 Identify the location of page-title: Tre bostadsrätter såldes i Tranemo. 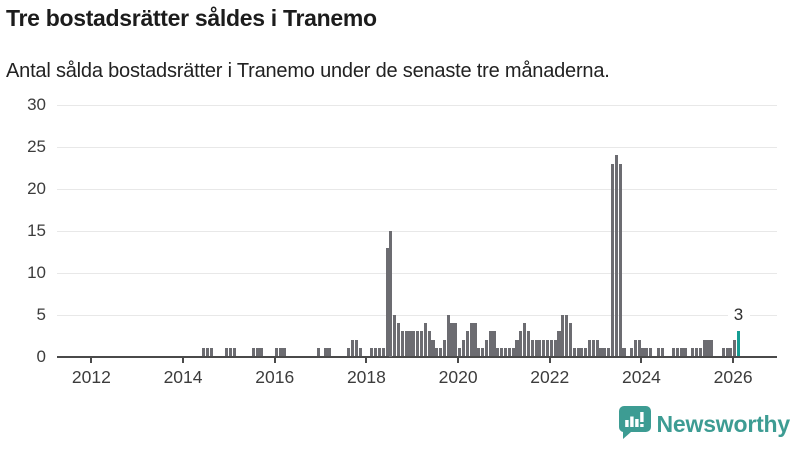
(191, 18).